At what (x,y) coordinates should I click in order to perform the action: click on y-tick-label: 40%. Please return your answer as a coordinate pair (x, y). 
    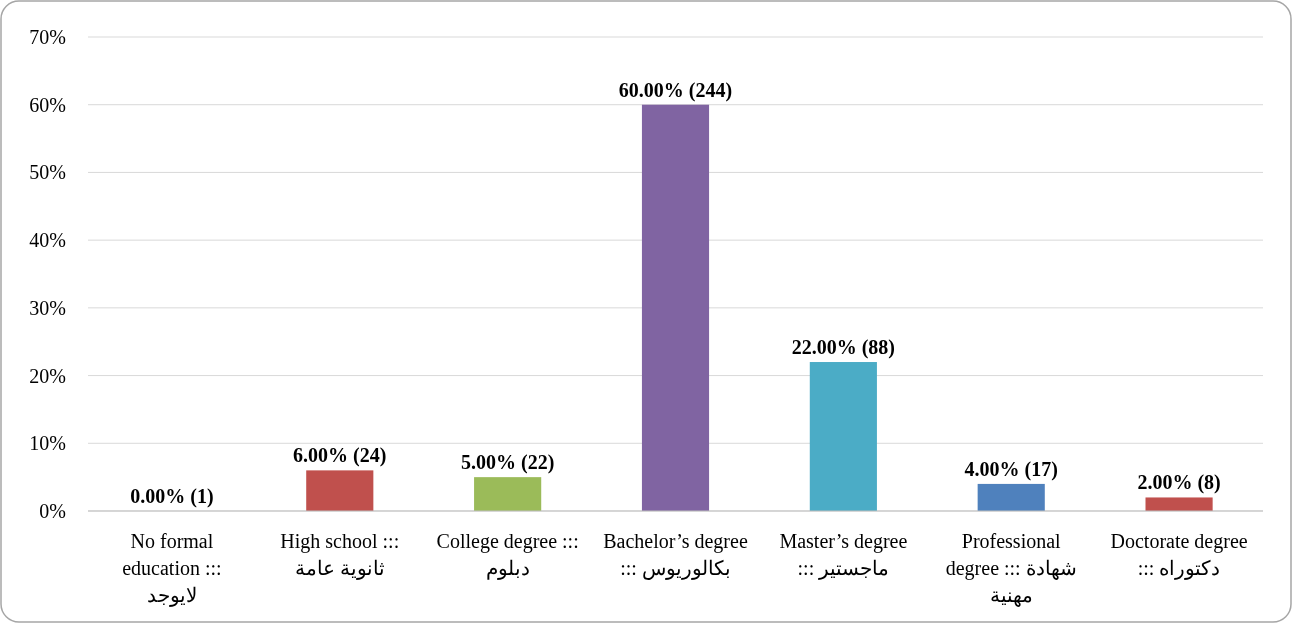
    Looking at the image, I should click on (47, 240).